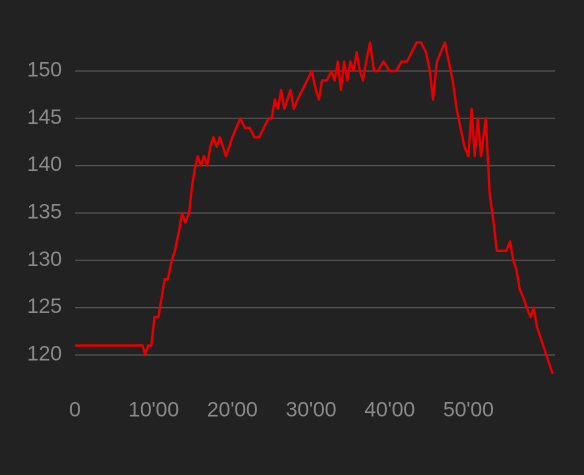 The height and width of the screenshot is (475, 584). What do you see at coordinates (44, 212) in the screenshot?
I see `y-tick-label: 135` at bounding box center [44, 212].